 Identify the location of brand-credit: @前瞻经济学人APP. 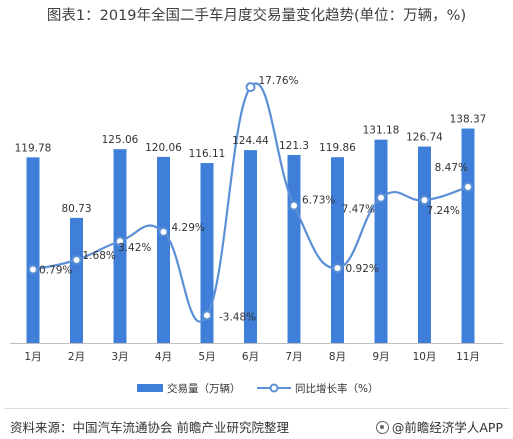
(439, 426).